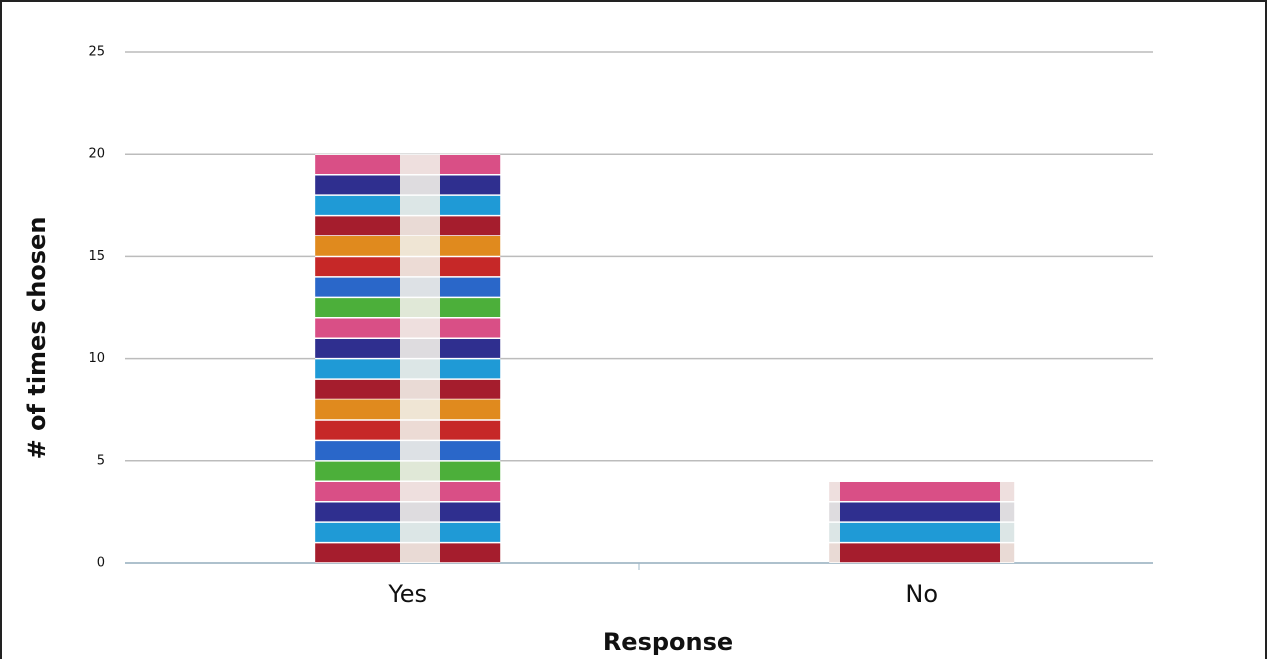  I want to click on y-tick-label: 25, so click(96, 52).